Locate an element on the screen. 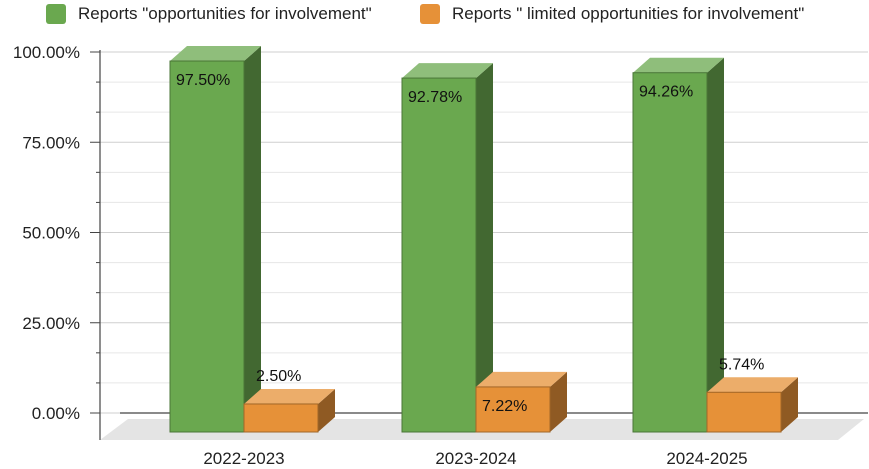  data-label-1-2024-2025: 94.26% is located at coordinates (666, 92).